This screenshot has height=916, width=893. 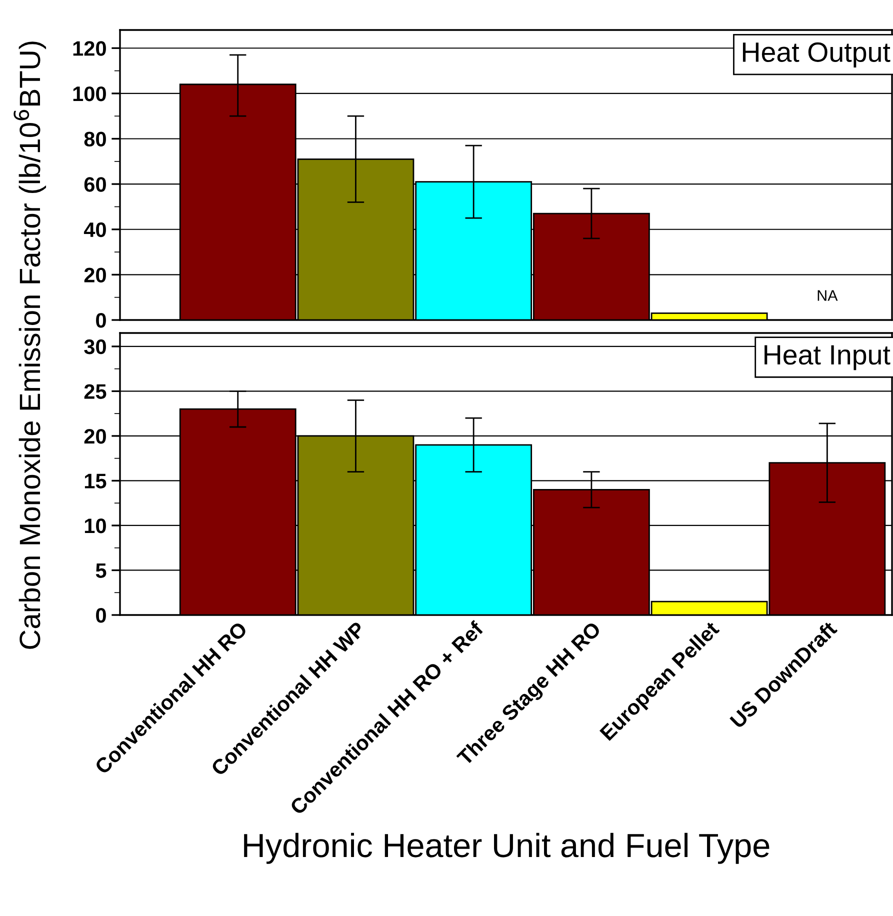 I want to click on y-axis-title: Carbon Monoxide Emission Factor (lb/10$^{6}$BTU), so click(x=30, y=345).